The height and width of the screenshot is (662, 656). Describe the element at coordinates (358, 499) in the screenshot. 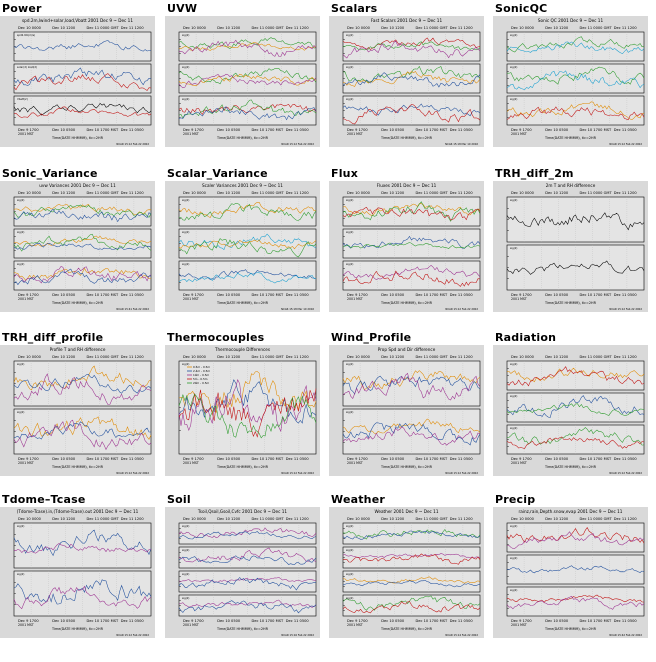

I see `panel-label: Weather` at that location.